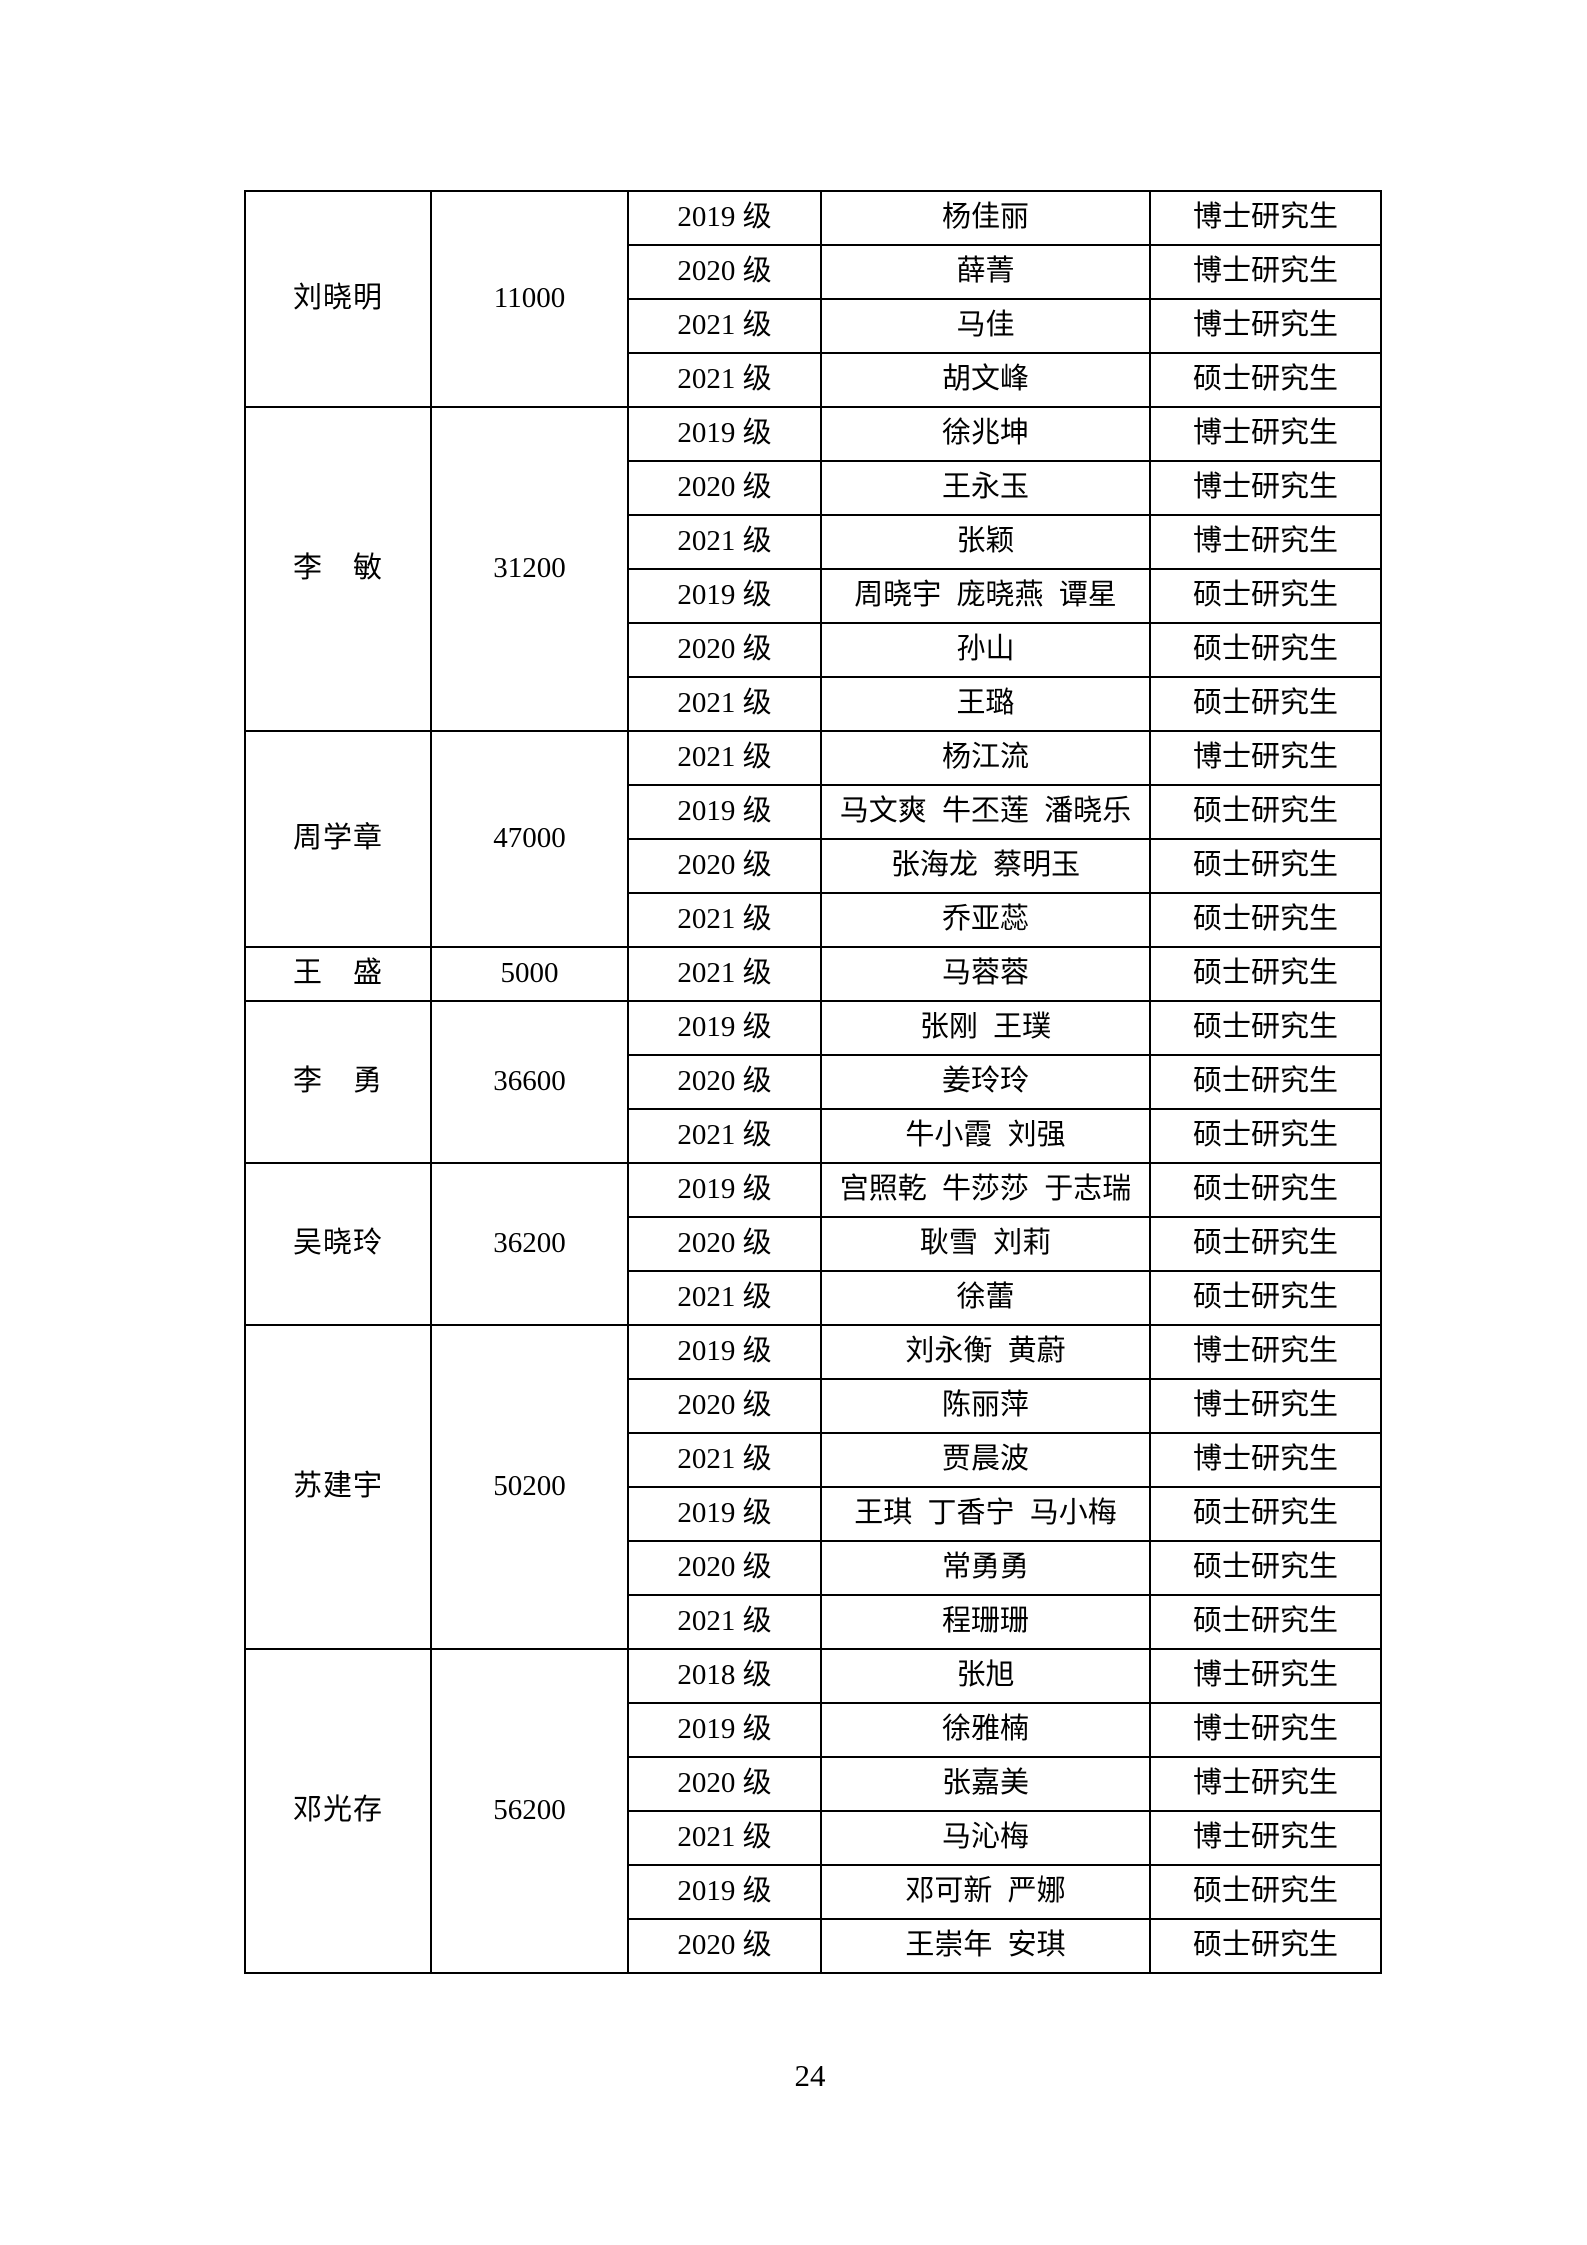 The image size is (1587, 2245). What do you see at coordinates (338, 1811) in the screenshot?
I see `advisor-name-cell: 邓光存` at bounding box center [338, 1811].